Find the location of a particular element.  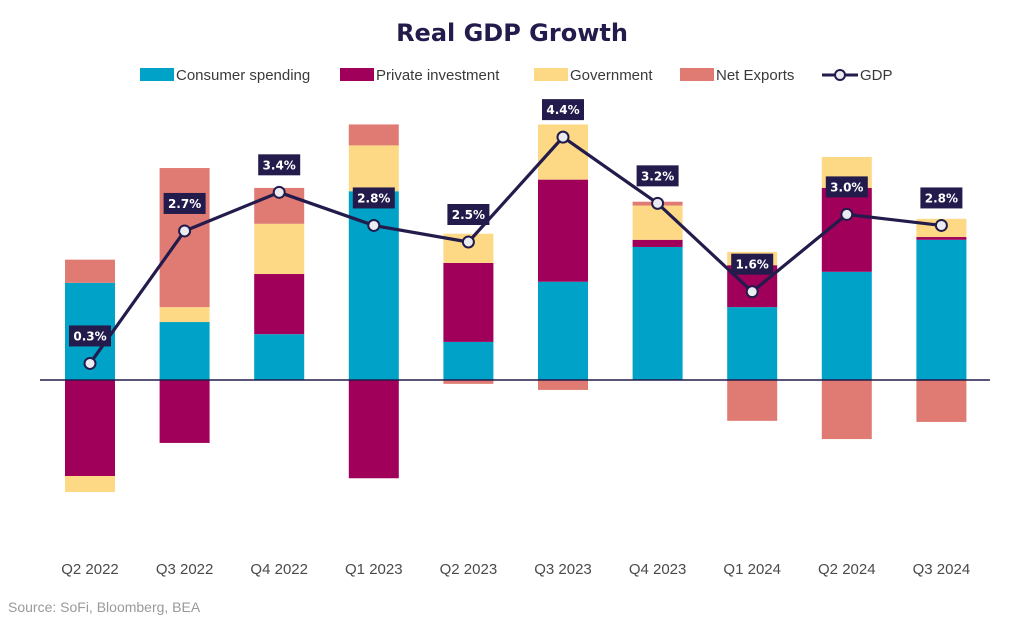

gdp-data-label: 2.7% is located at coordinates (184, 204).